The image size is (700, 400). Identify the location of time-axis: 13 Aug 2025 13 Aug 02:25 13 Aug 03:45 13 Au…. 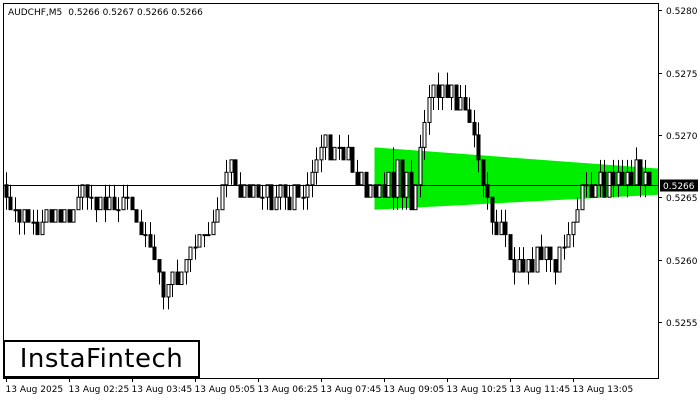
(319, 386).